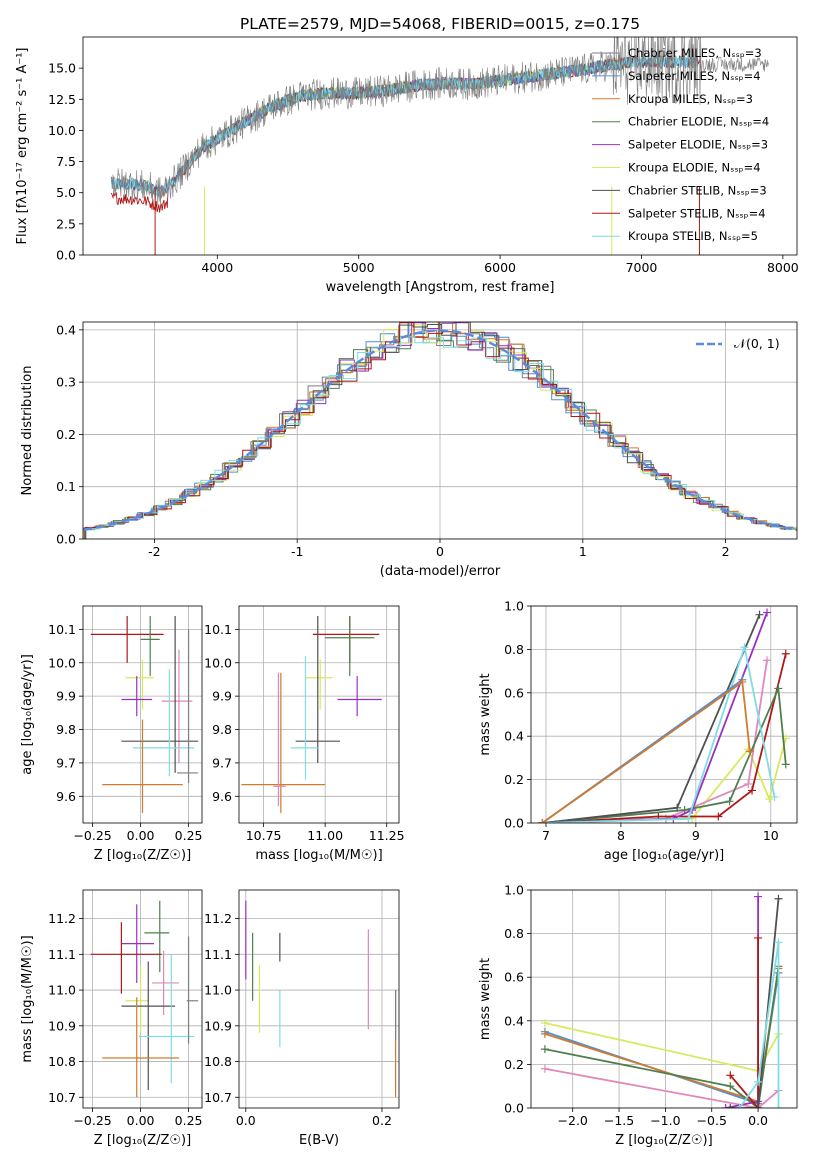 This screenshot has width=819, height=1170. Describe the element at coordinates (297, 551) in the screenshot. I see `x-tick-label: -1` at that location.